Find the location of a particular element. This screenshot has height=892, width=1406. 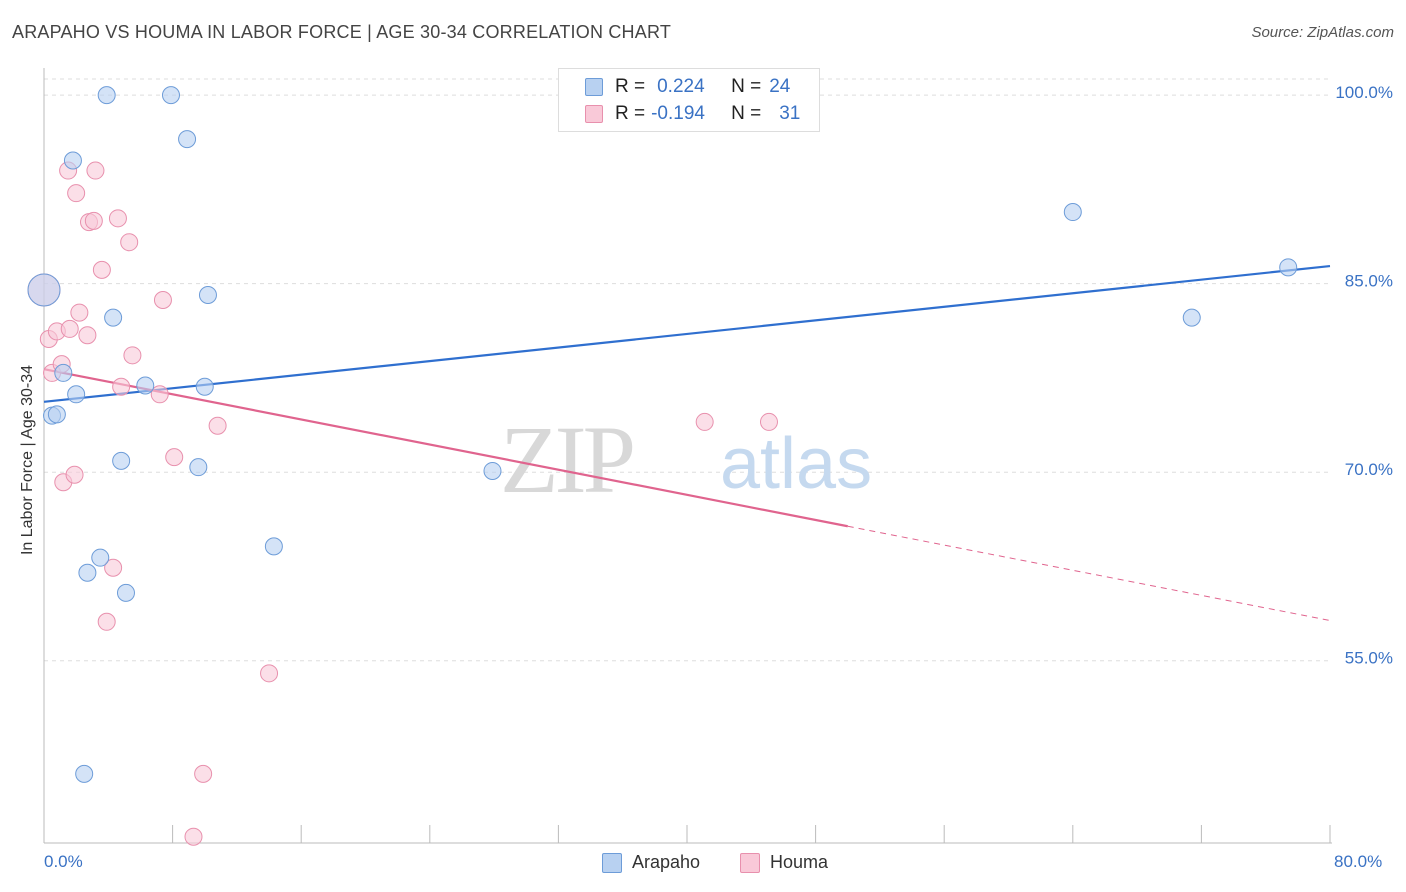

legend-r-value-houma: -0.194 is located at coordinates (678, 113).